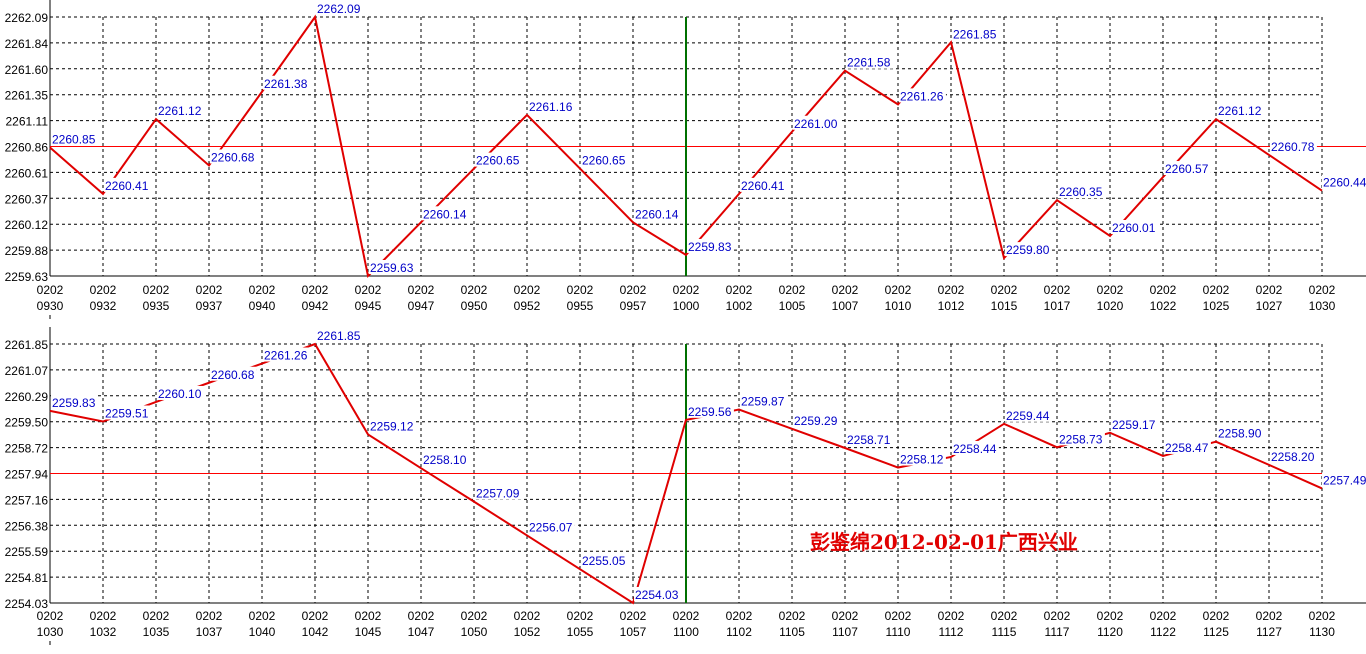 The width and height of the screenshot is (1366, 654). What do you see at coordinates (180, 394) in the screenshot?
I see `data-label: 2260.10` at bounding box center [180, 394].